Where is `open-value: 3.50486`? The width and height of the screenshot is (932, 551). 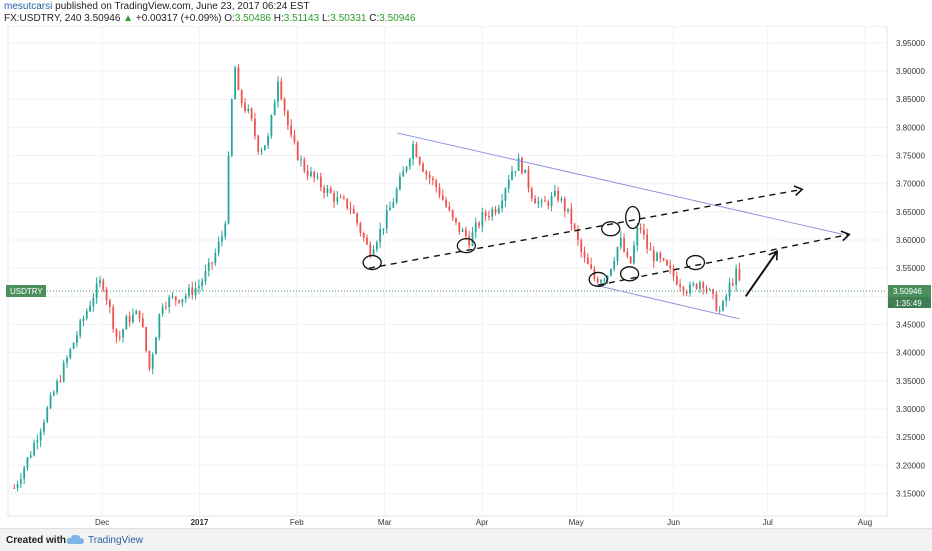 open-value: 3.50486 is located at coordinates (252, 18).